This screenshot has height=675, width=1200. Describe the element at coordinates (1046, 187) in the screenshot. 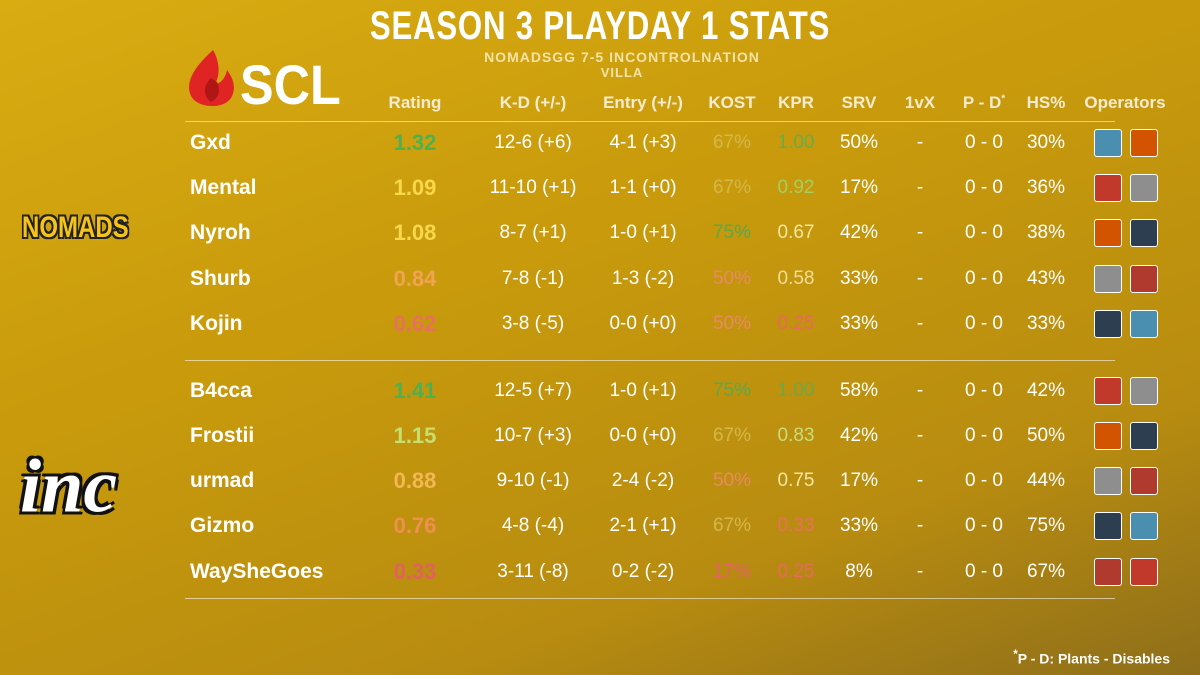

I see `stat-cell: 36%` at that location.